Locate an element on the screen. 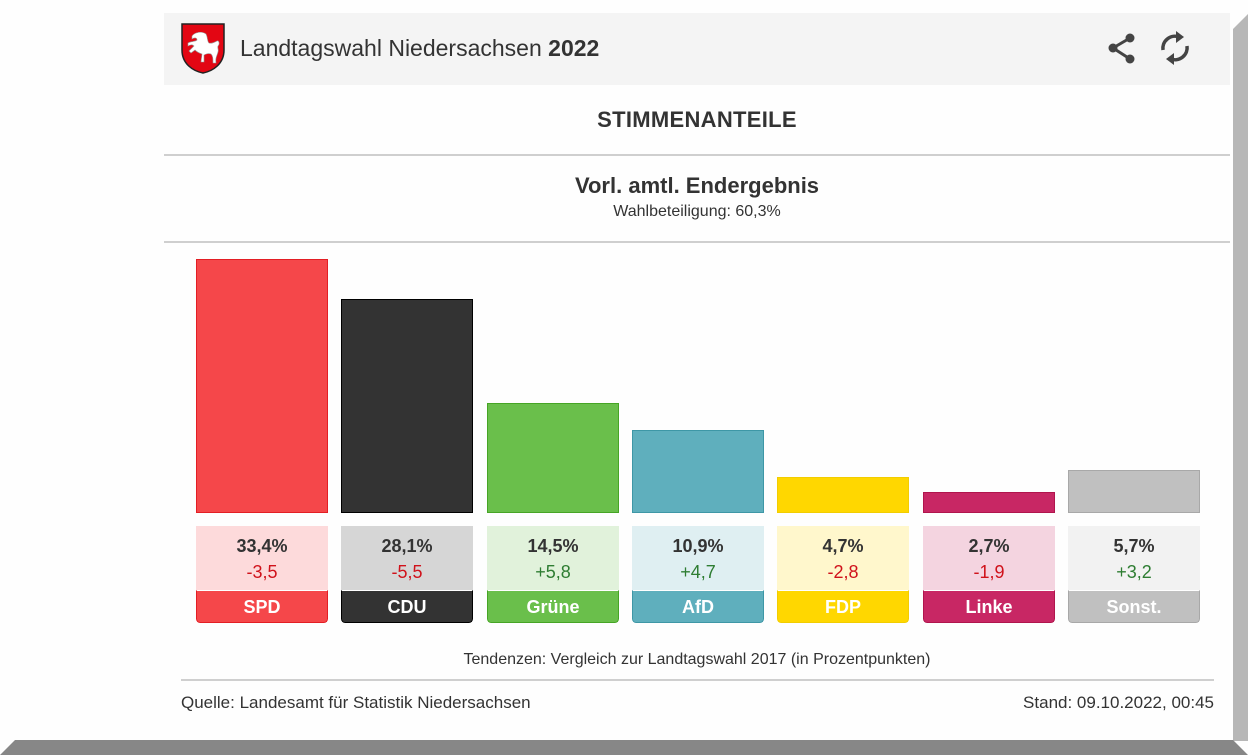  party-label: Linke is located at coordinates (989, 606).